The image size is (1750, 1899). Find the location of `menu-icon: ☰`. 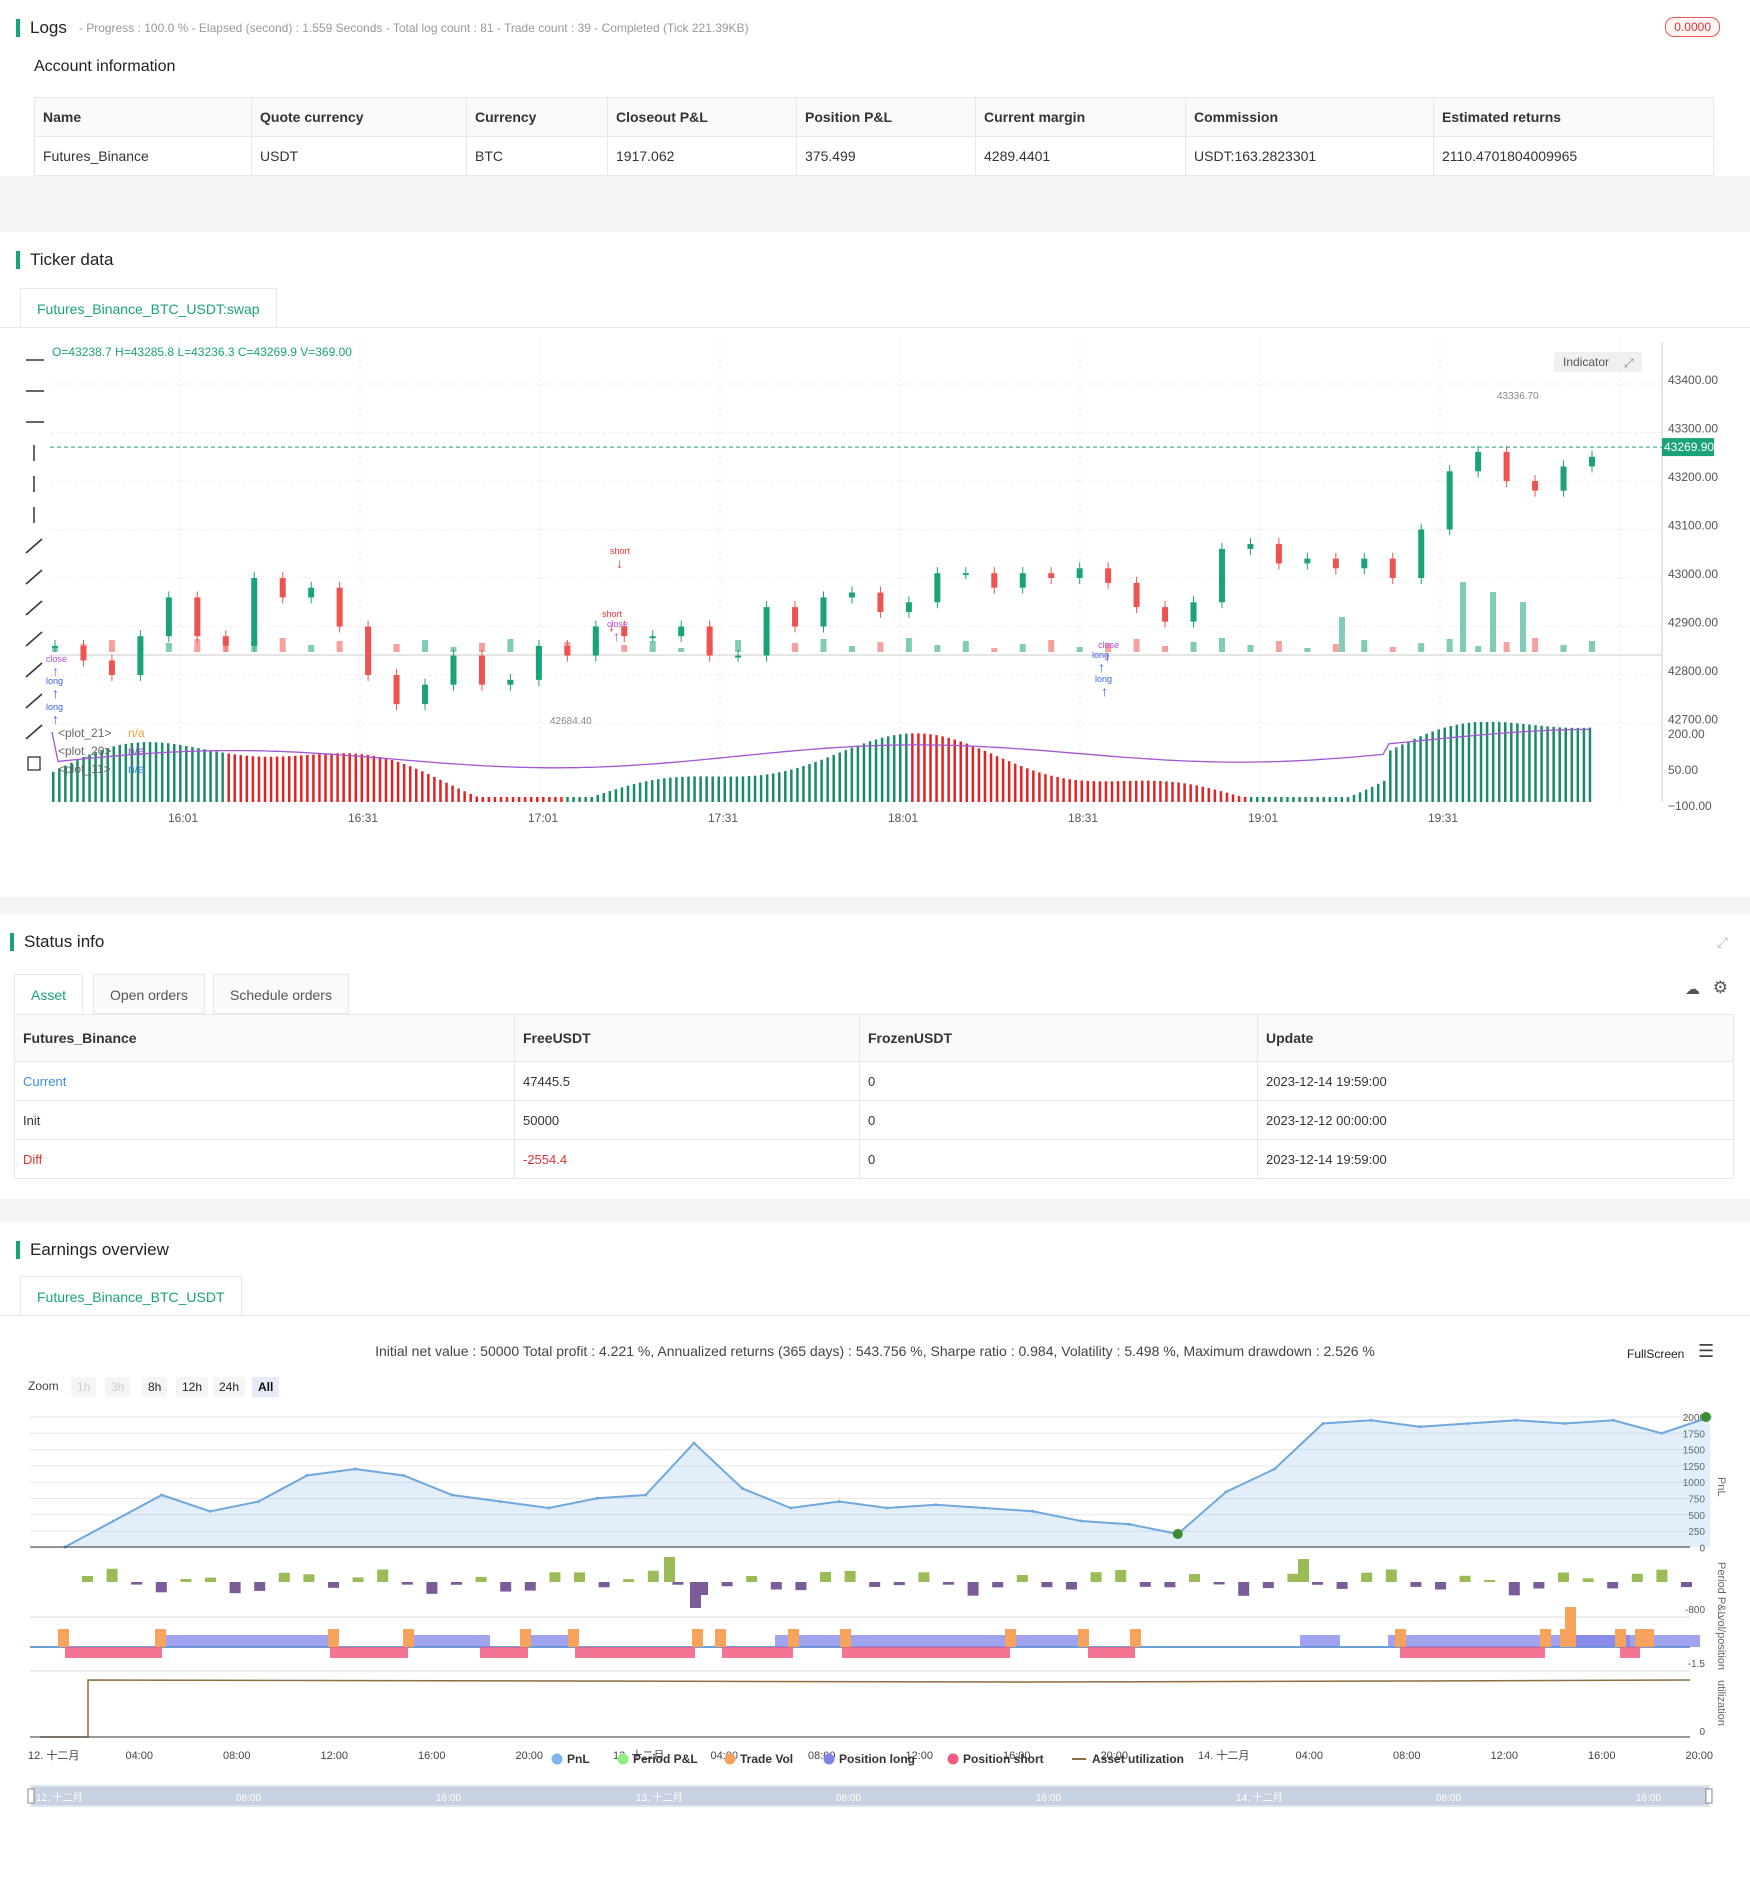

menu-icon: ☰ is located at coordinates (1706, 1351).